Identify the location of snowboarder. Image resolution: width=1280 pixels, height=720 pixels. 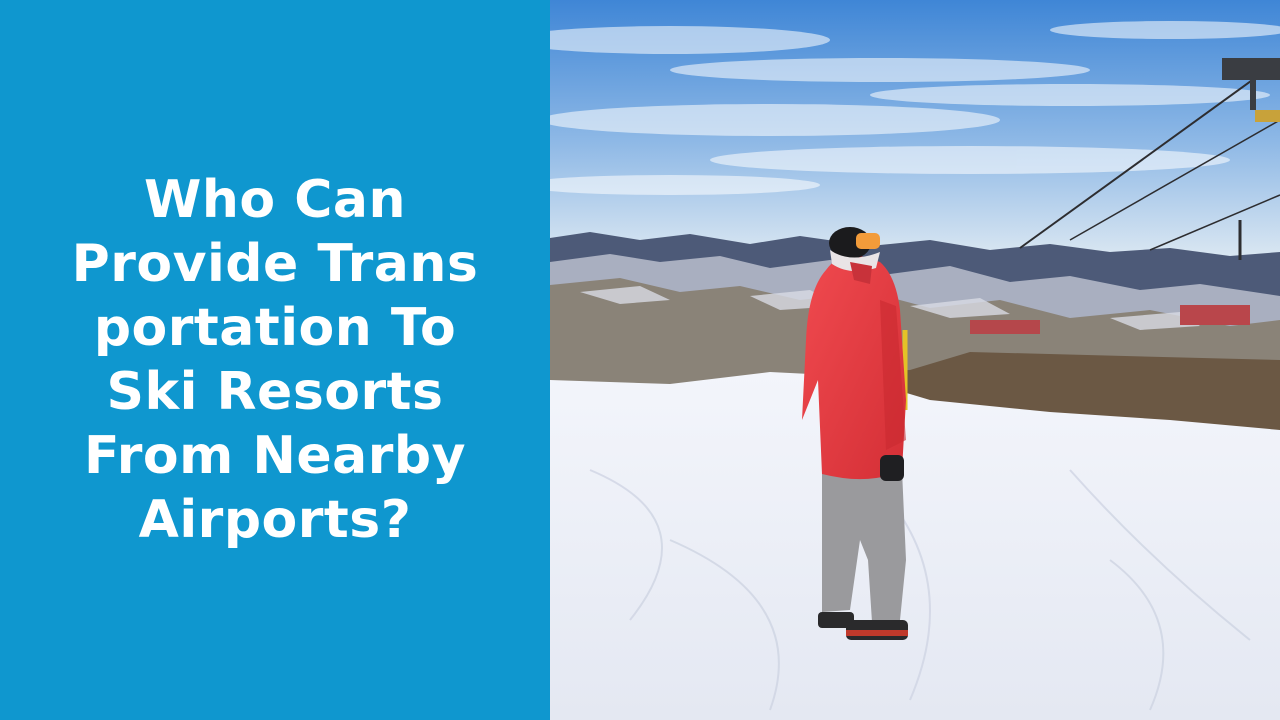
(855, 433).